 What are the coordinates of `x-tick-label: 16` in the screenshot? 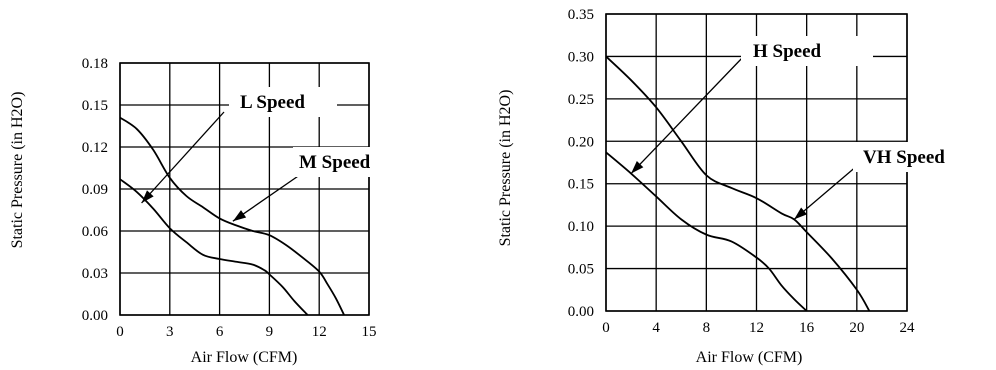 It's located at (807, 328).